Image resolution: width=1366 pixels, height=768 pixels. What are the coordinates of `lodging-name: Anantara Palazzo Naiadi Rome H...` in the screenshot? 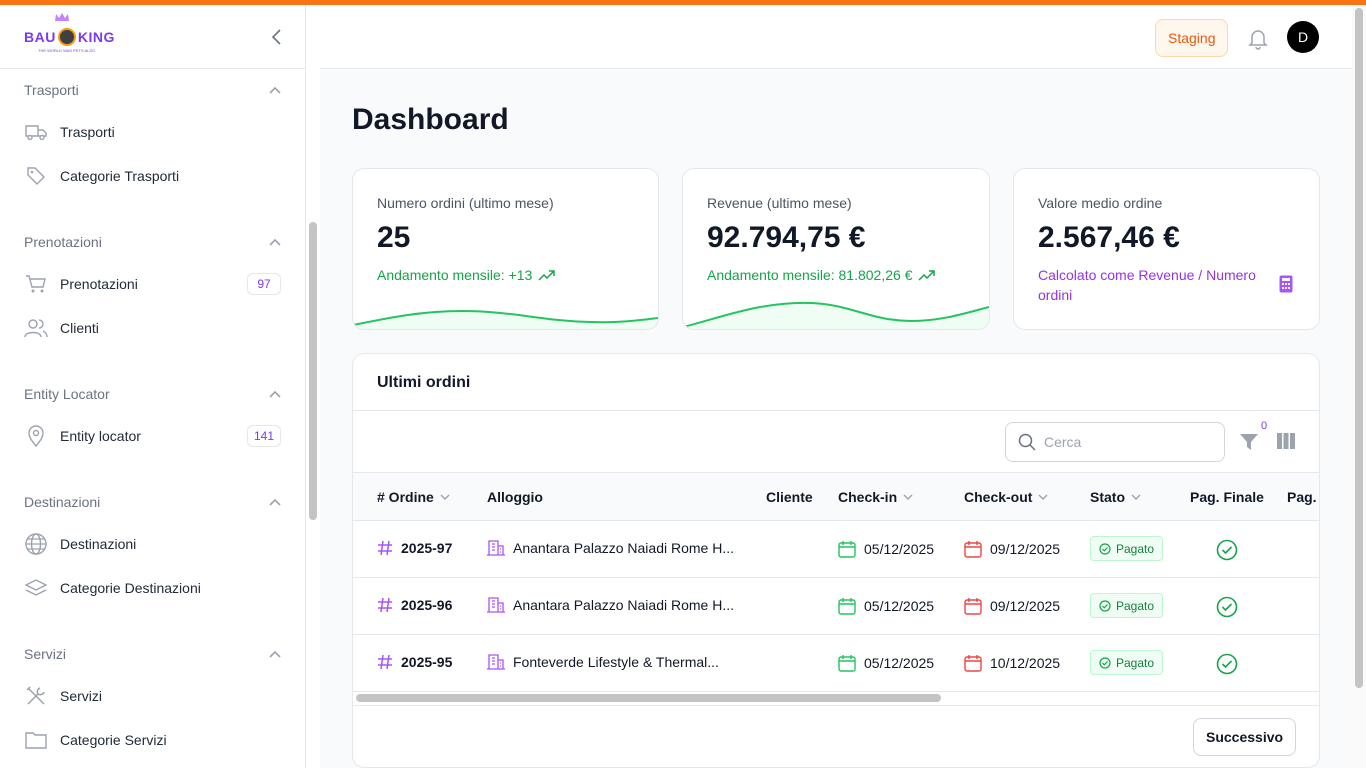 It's located at (623, 605).